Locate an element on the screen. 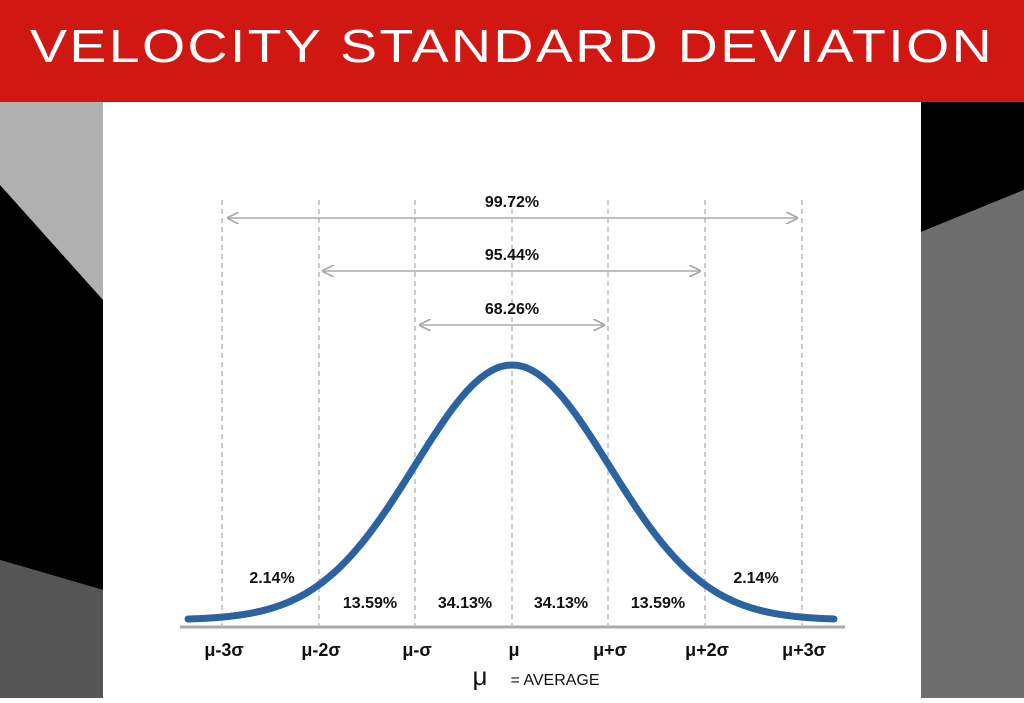 The height and width of the screenshot is (703, 1024). axis-label: μ-σ is located at coordinates (416, 650).